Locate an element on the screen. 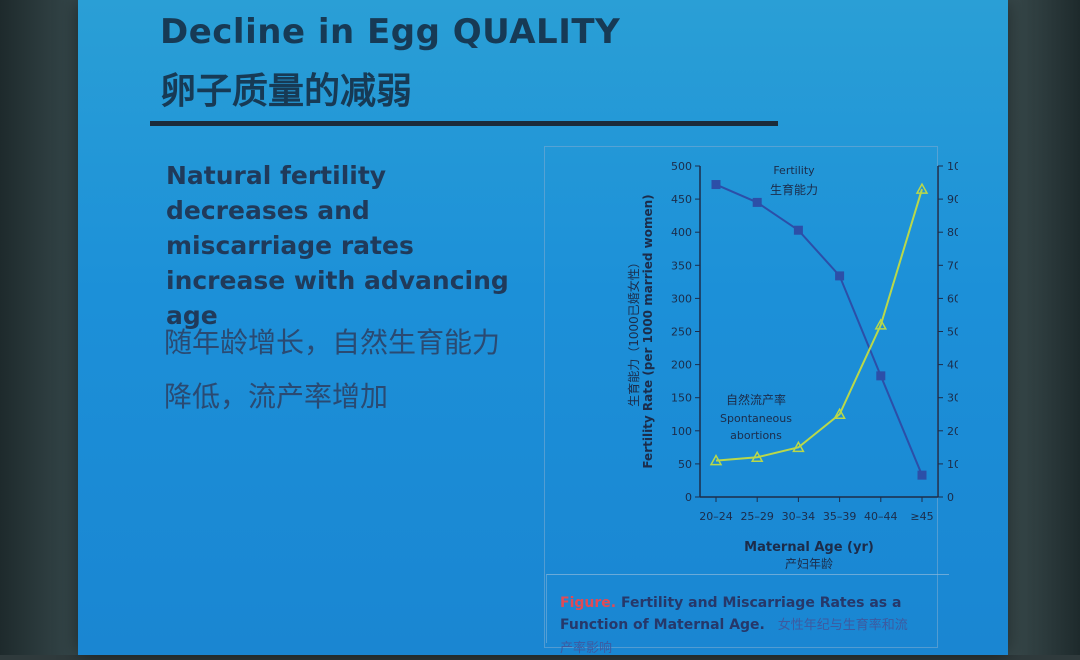 The width and height of the screenshot is (1080, 660). left-axis-title: Fertility Rate (per 1000 married women) is located at coordinates (648, 331).